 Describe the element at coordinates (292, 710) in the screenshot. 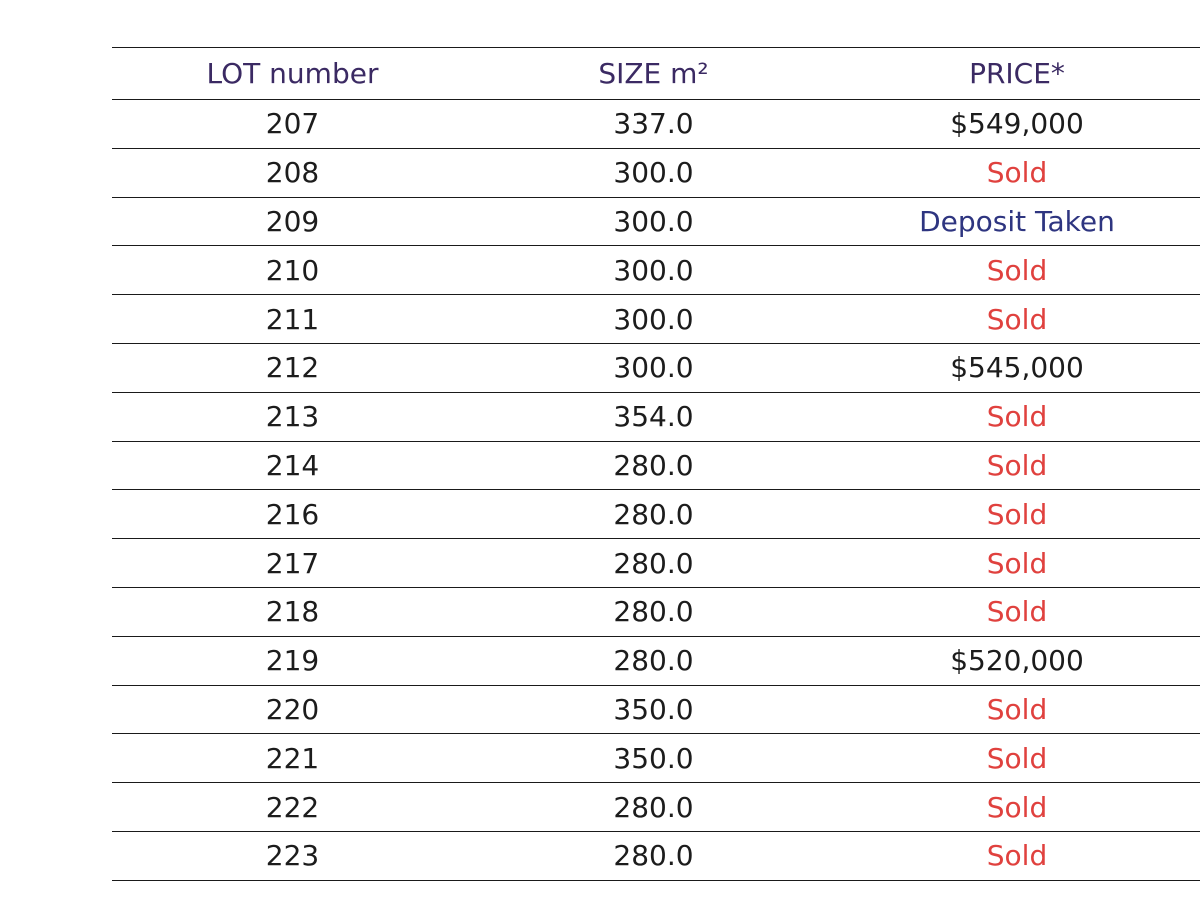

I see `lot-number-cell: 220` at that location.